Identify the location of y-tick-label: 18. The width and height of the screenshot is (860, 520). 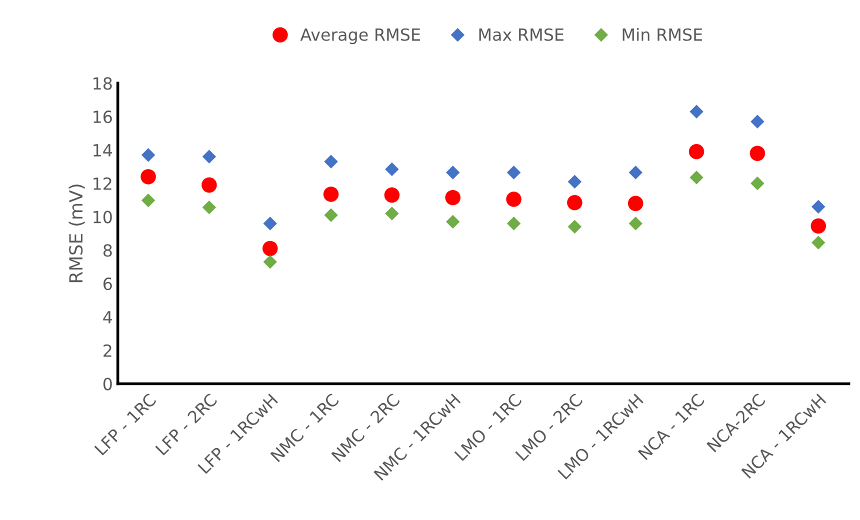
(103, 83).